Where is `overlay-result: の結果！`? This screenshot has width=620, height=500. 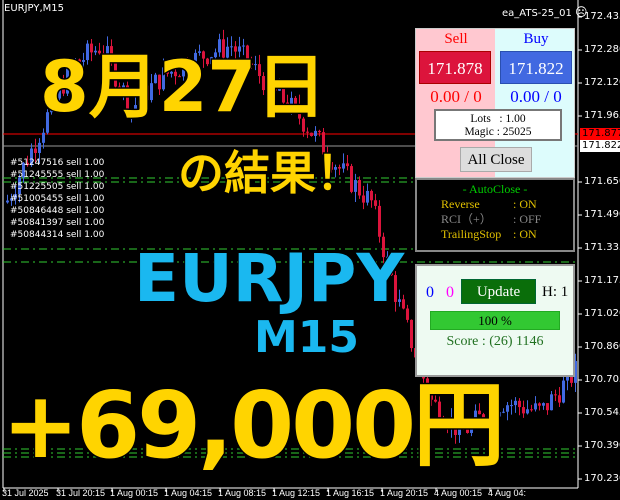 overlay-result: の結果！ is located at coordinates (270, 173).